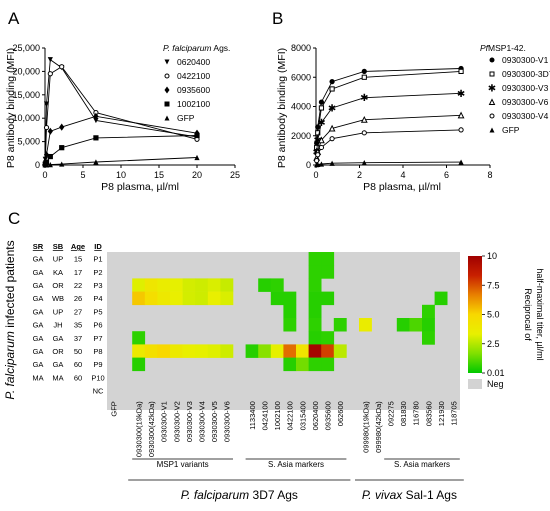 This screenshot has height=511, width=550. Describe the element at coordinates (78, 246) in the screenshot. I see `row-header-age: Age` at that location.